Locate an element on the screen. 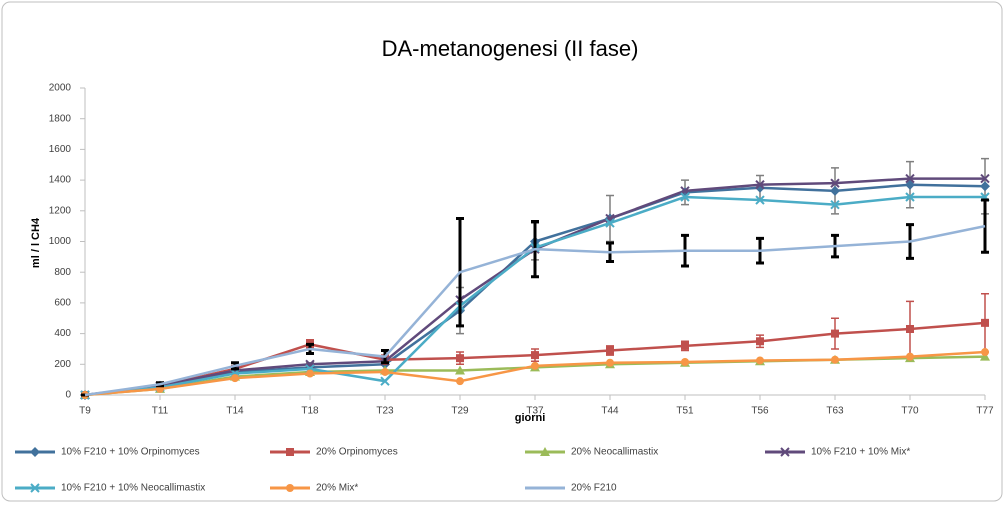 The image size is (1005, 509). x-tick-label: T11 is located at coordinates (160, 411).